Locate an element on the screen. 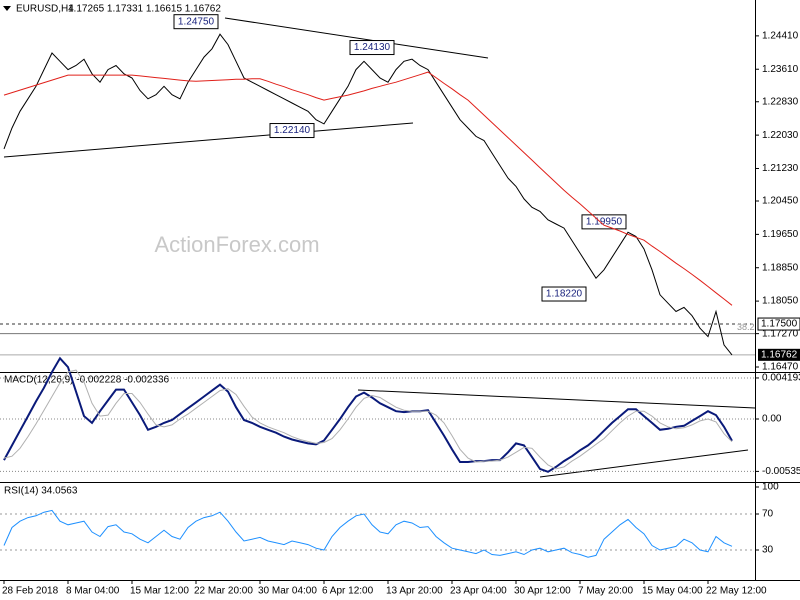 The height and width of the screenshot is (600, 800). level-label: 1.17500 is located at coordinates (779, 324).